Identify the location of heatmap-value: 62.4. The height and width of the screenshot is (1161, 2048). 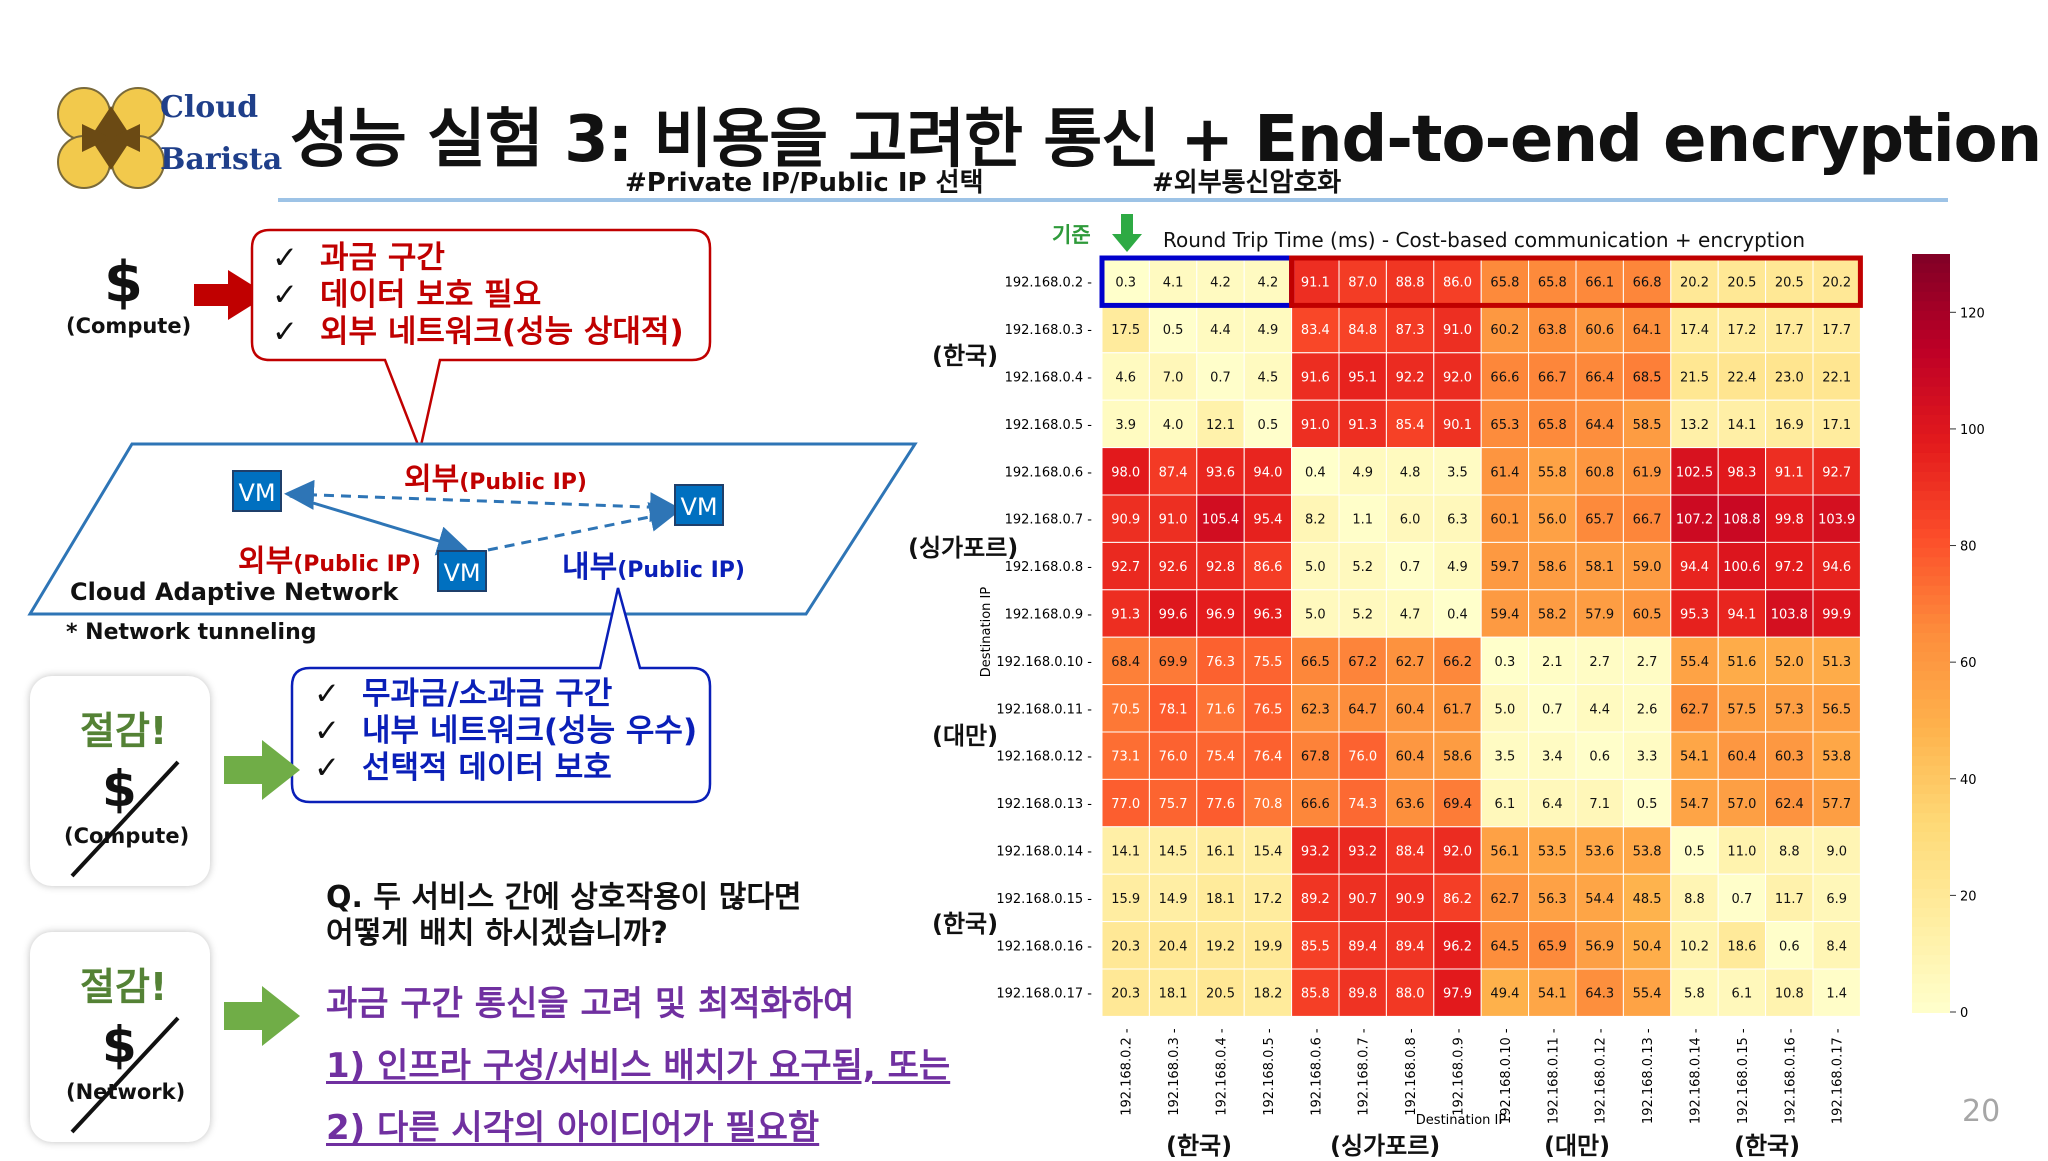
(1789, 804).